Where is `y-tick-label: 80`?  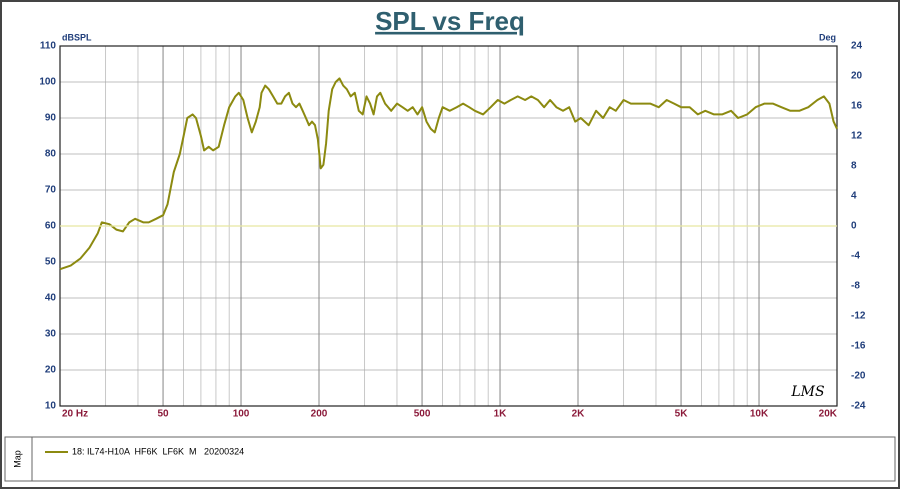
y-tick-label: 80 is located at coordinates (51, 154).